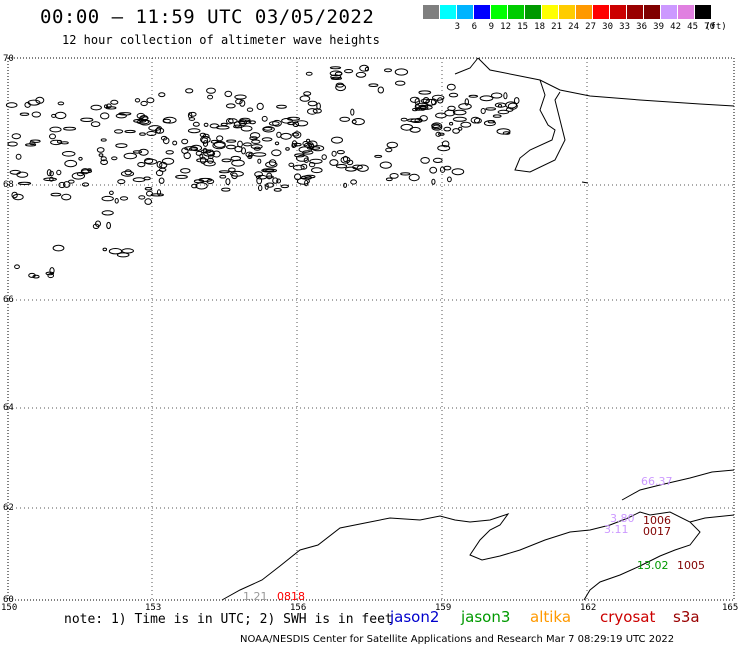 Image resolution: width=740 pixels, height=650 pixels. What do you see at coordinates (624, 27) in the screenshot?
I see `legend-label: 33` at bounding box center [624, 27].